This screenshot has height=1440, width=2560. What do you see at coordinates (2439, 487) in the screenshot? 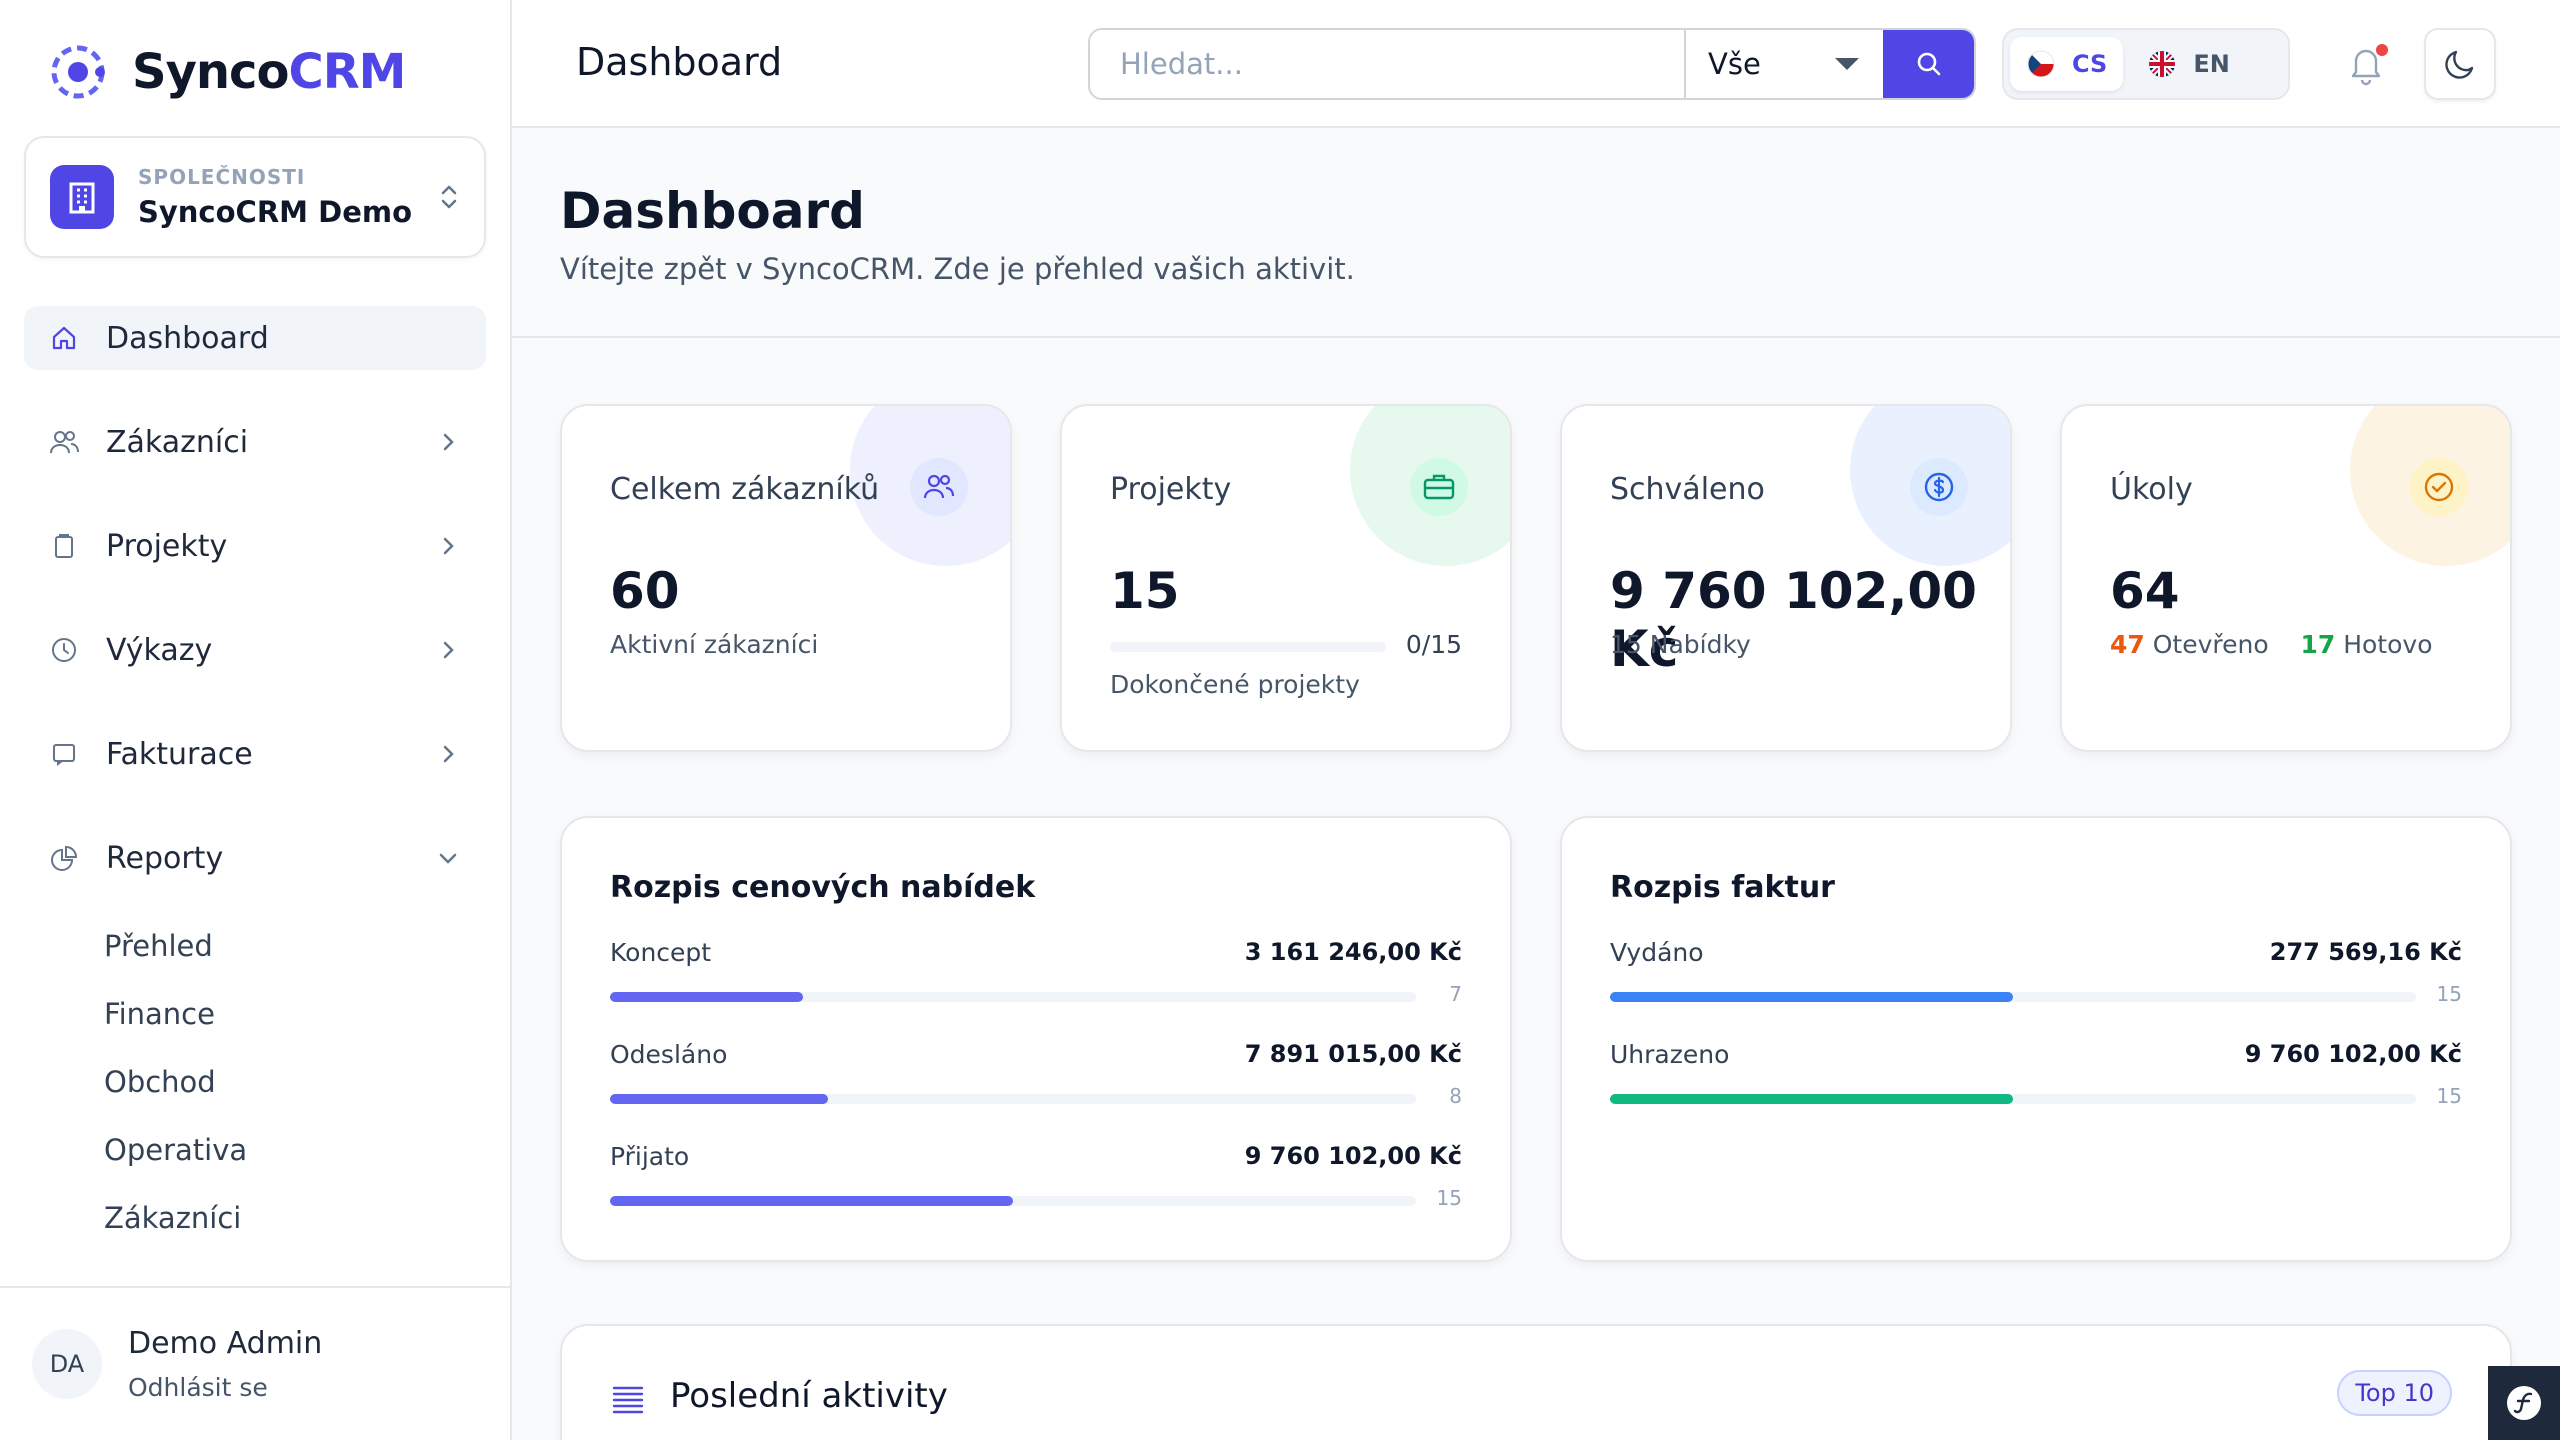
I see `check-circle-icon` at bounding box center [2439, 487].